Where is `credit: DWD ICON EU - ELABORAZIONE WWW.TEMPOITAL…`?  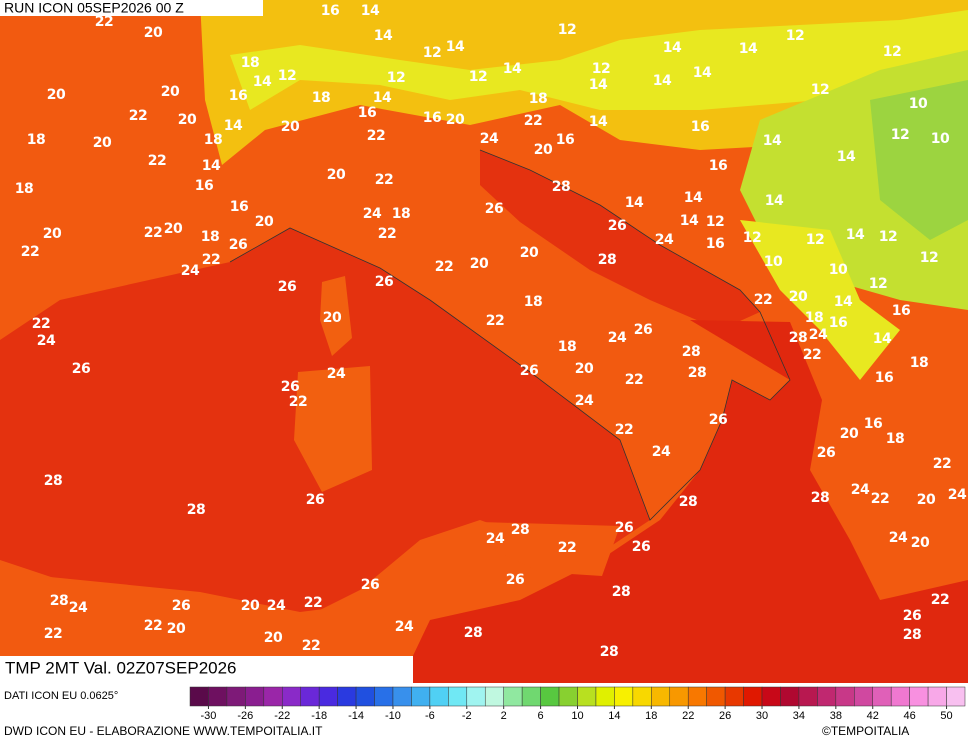
credit: DWD ICON EU - ELABORAZIONE WWW.TEMPOITAL… is located at coordinates (163, 731).